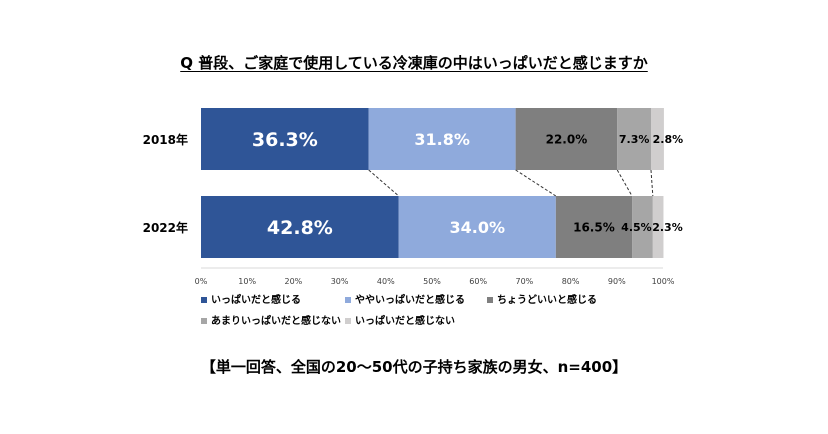  What do you see at coordinates (410, 299) in the screenshot?
I see `legend-label-2: ややいっぱいだと感じる` at bounding box center [410, 299].